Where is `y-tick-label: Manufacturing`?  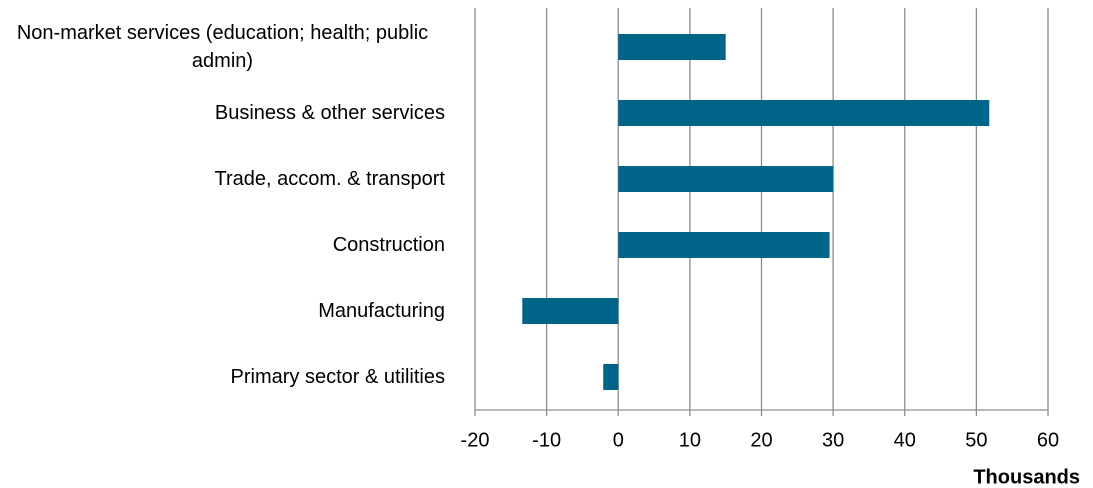
y-tick-label: Manufacturing is located at coordinates (381, 311).